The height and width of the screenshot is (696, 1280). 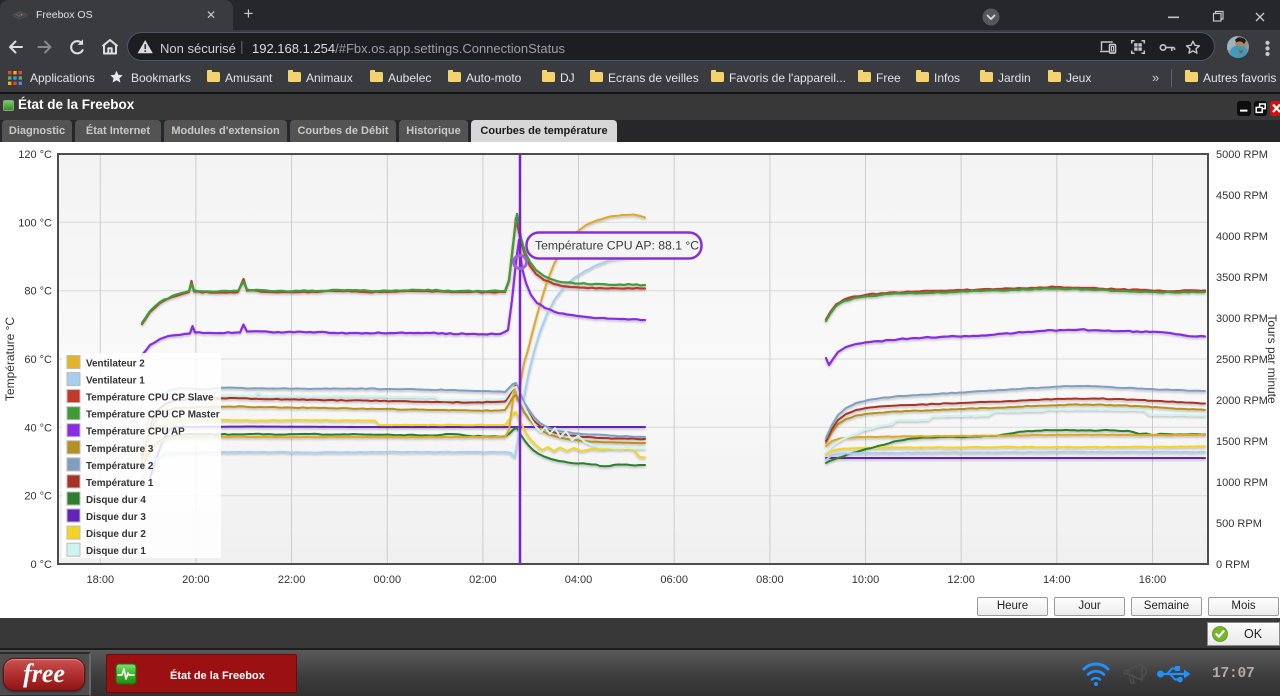 What do you see at coordinates (617, 246) in the screenshot?
I see `svg-text: Température CPU AP: 88.1 °C` at bounding box center [617, 246].